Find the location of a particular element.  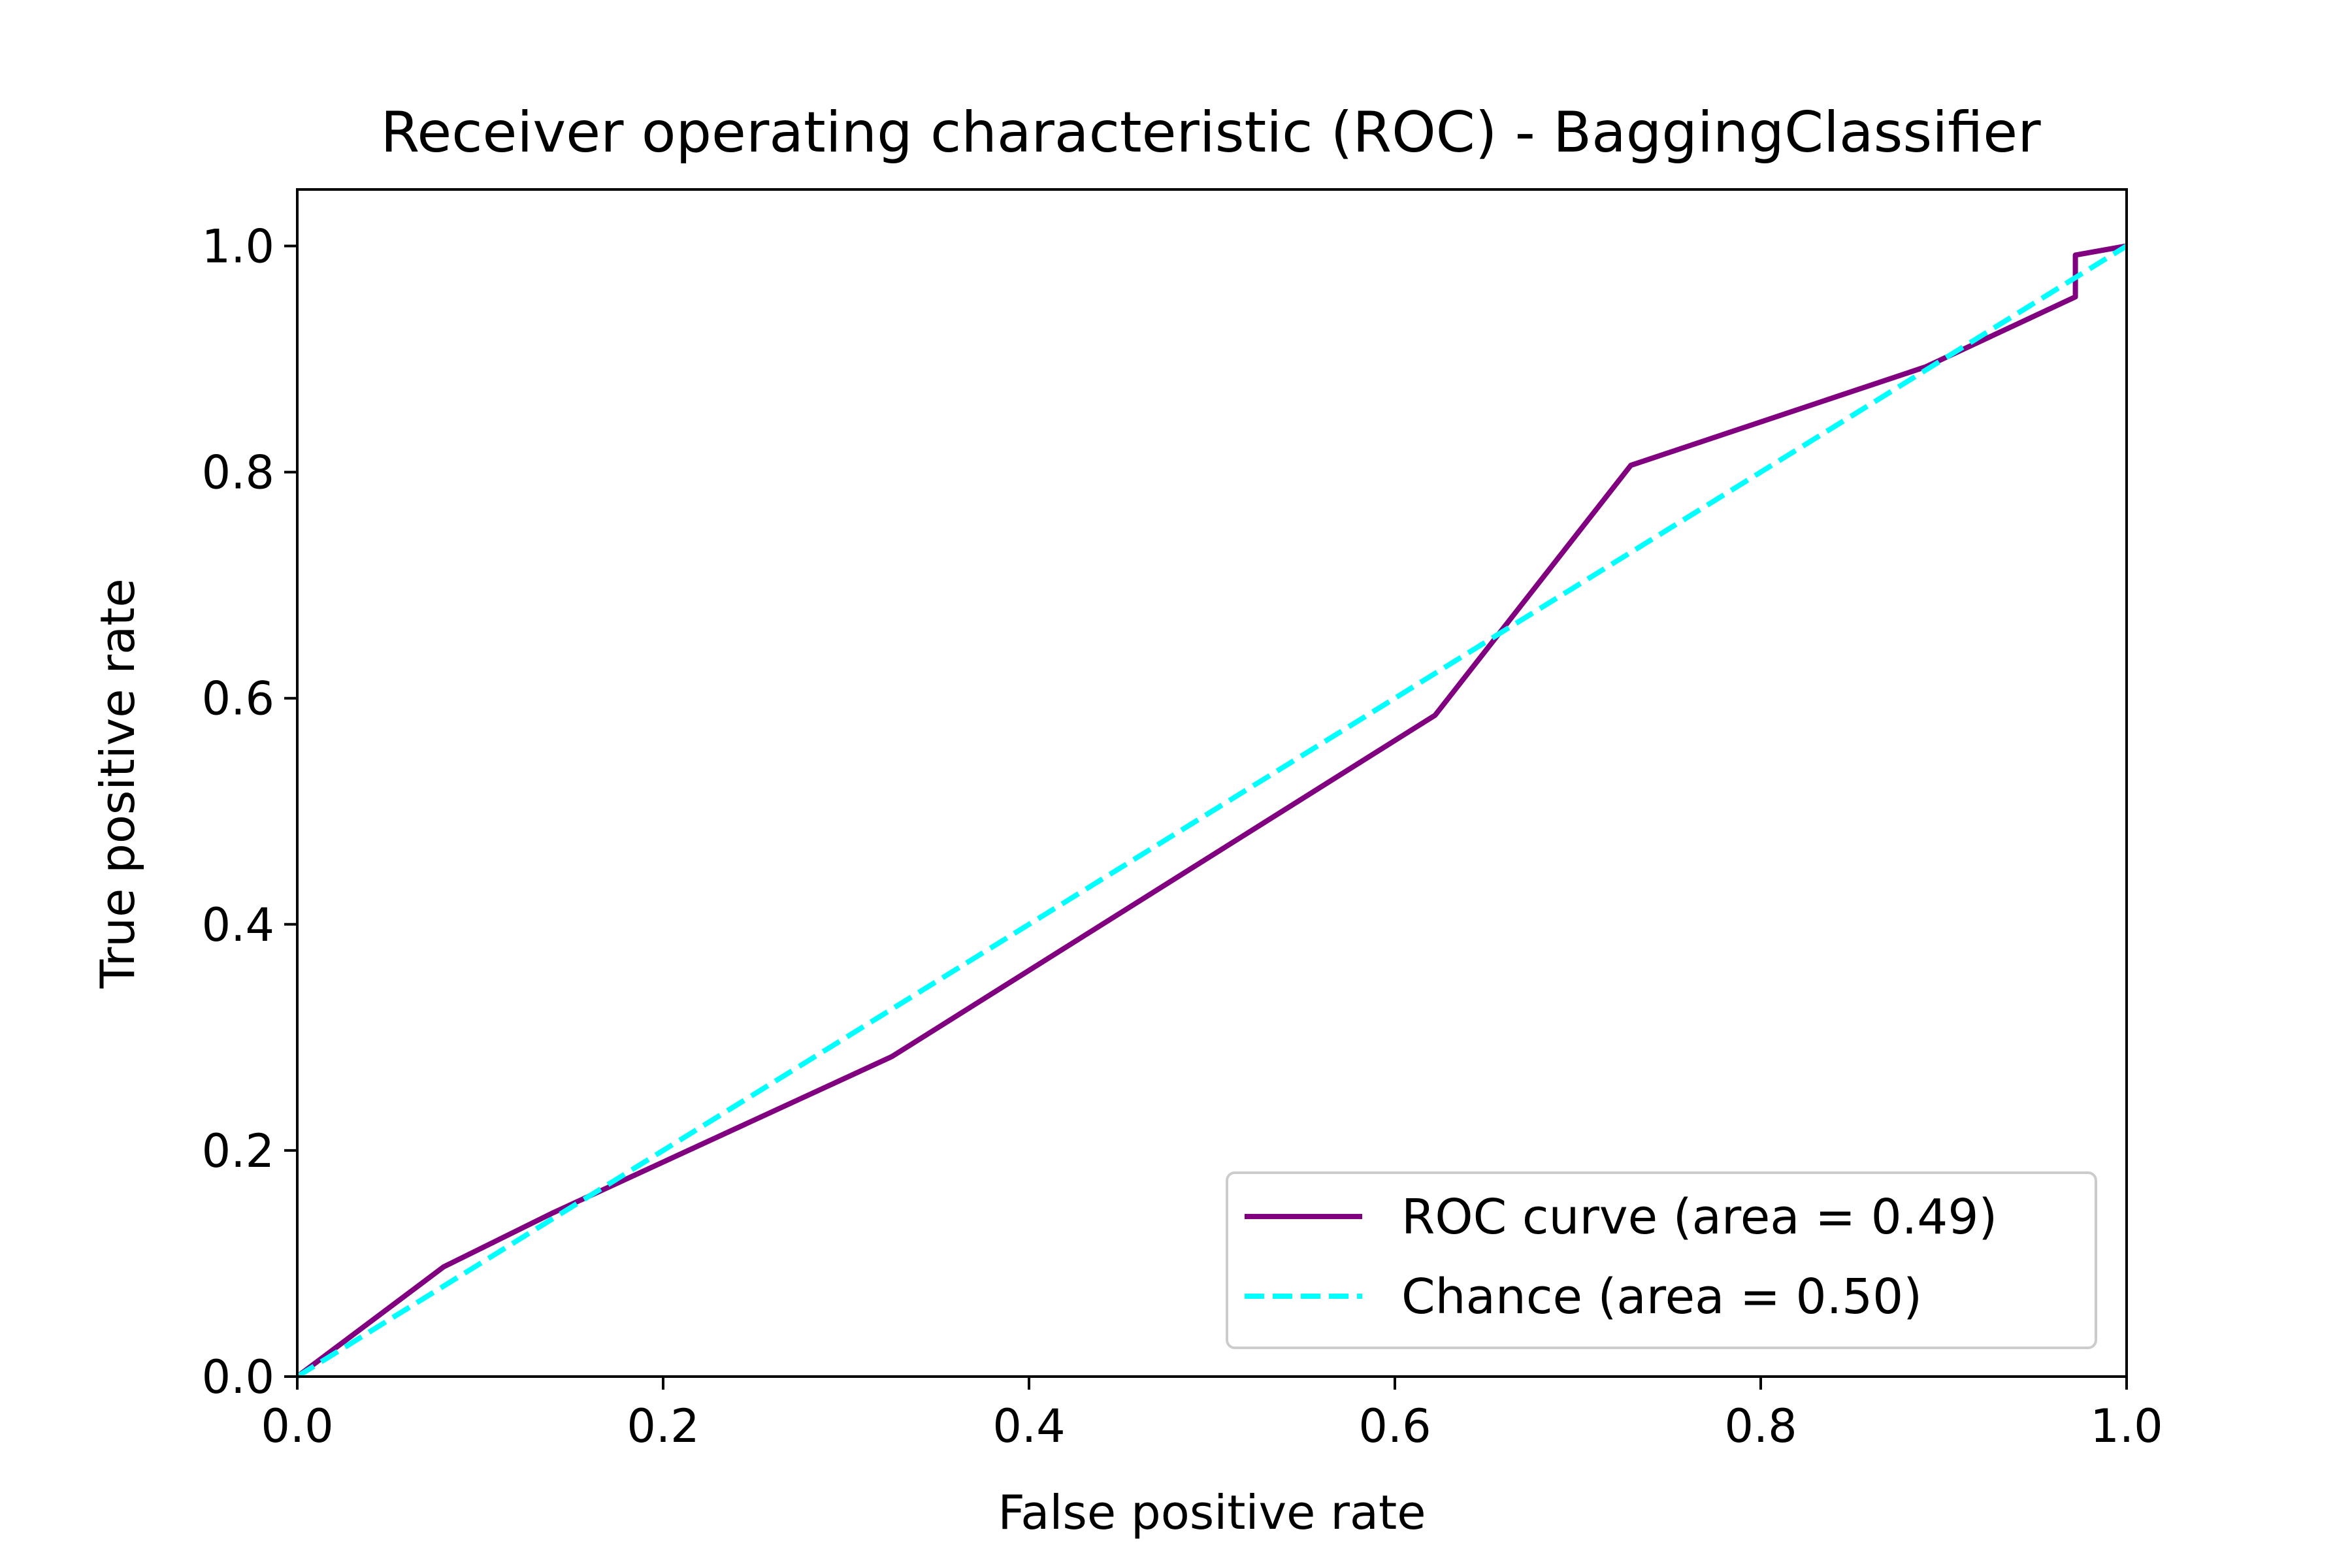

y-tick-label: 0.0 is located at coordinates (238, 1377).